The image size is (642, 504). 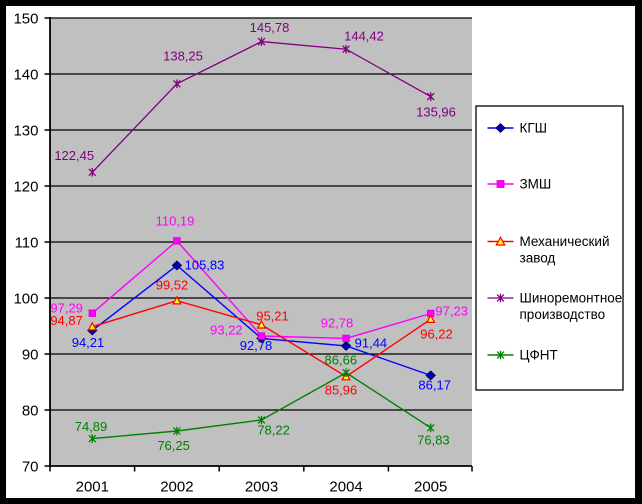 I want to click on svg-text: 2001, so click(x=92, y=486).